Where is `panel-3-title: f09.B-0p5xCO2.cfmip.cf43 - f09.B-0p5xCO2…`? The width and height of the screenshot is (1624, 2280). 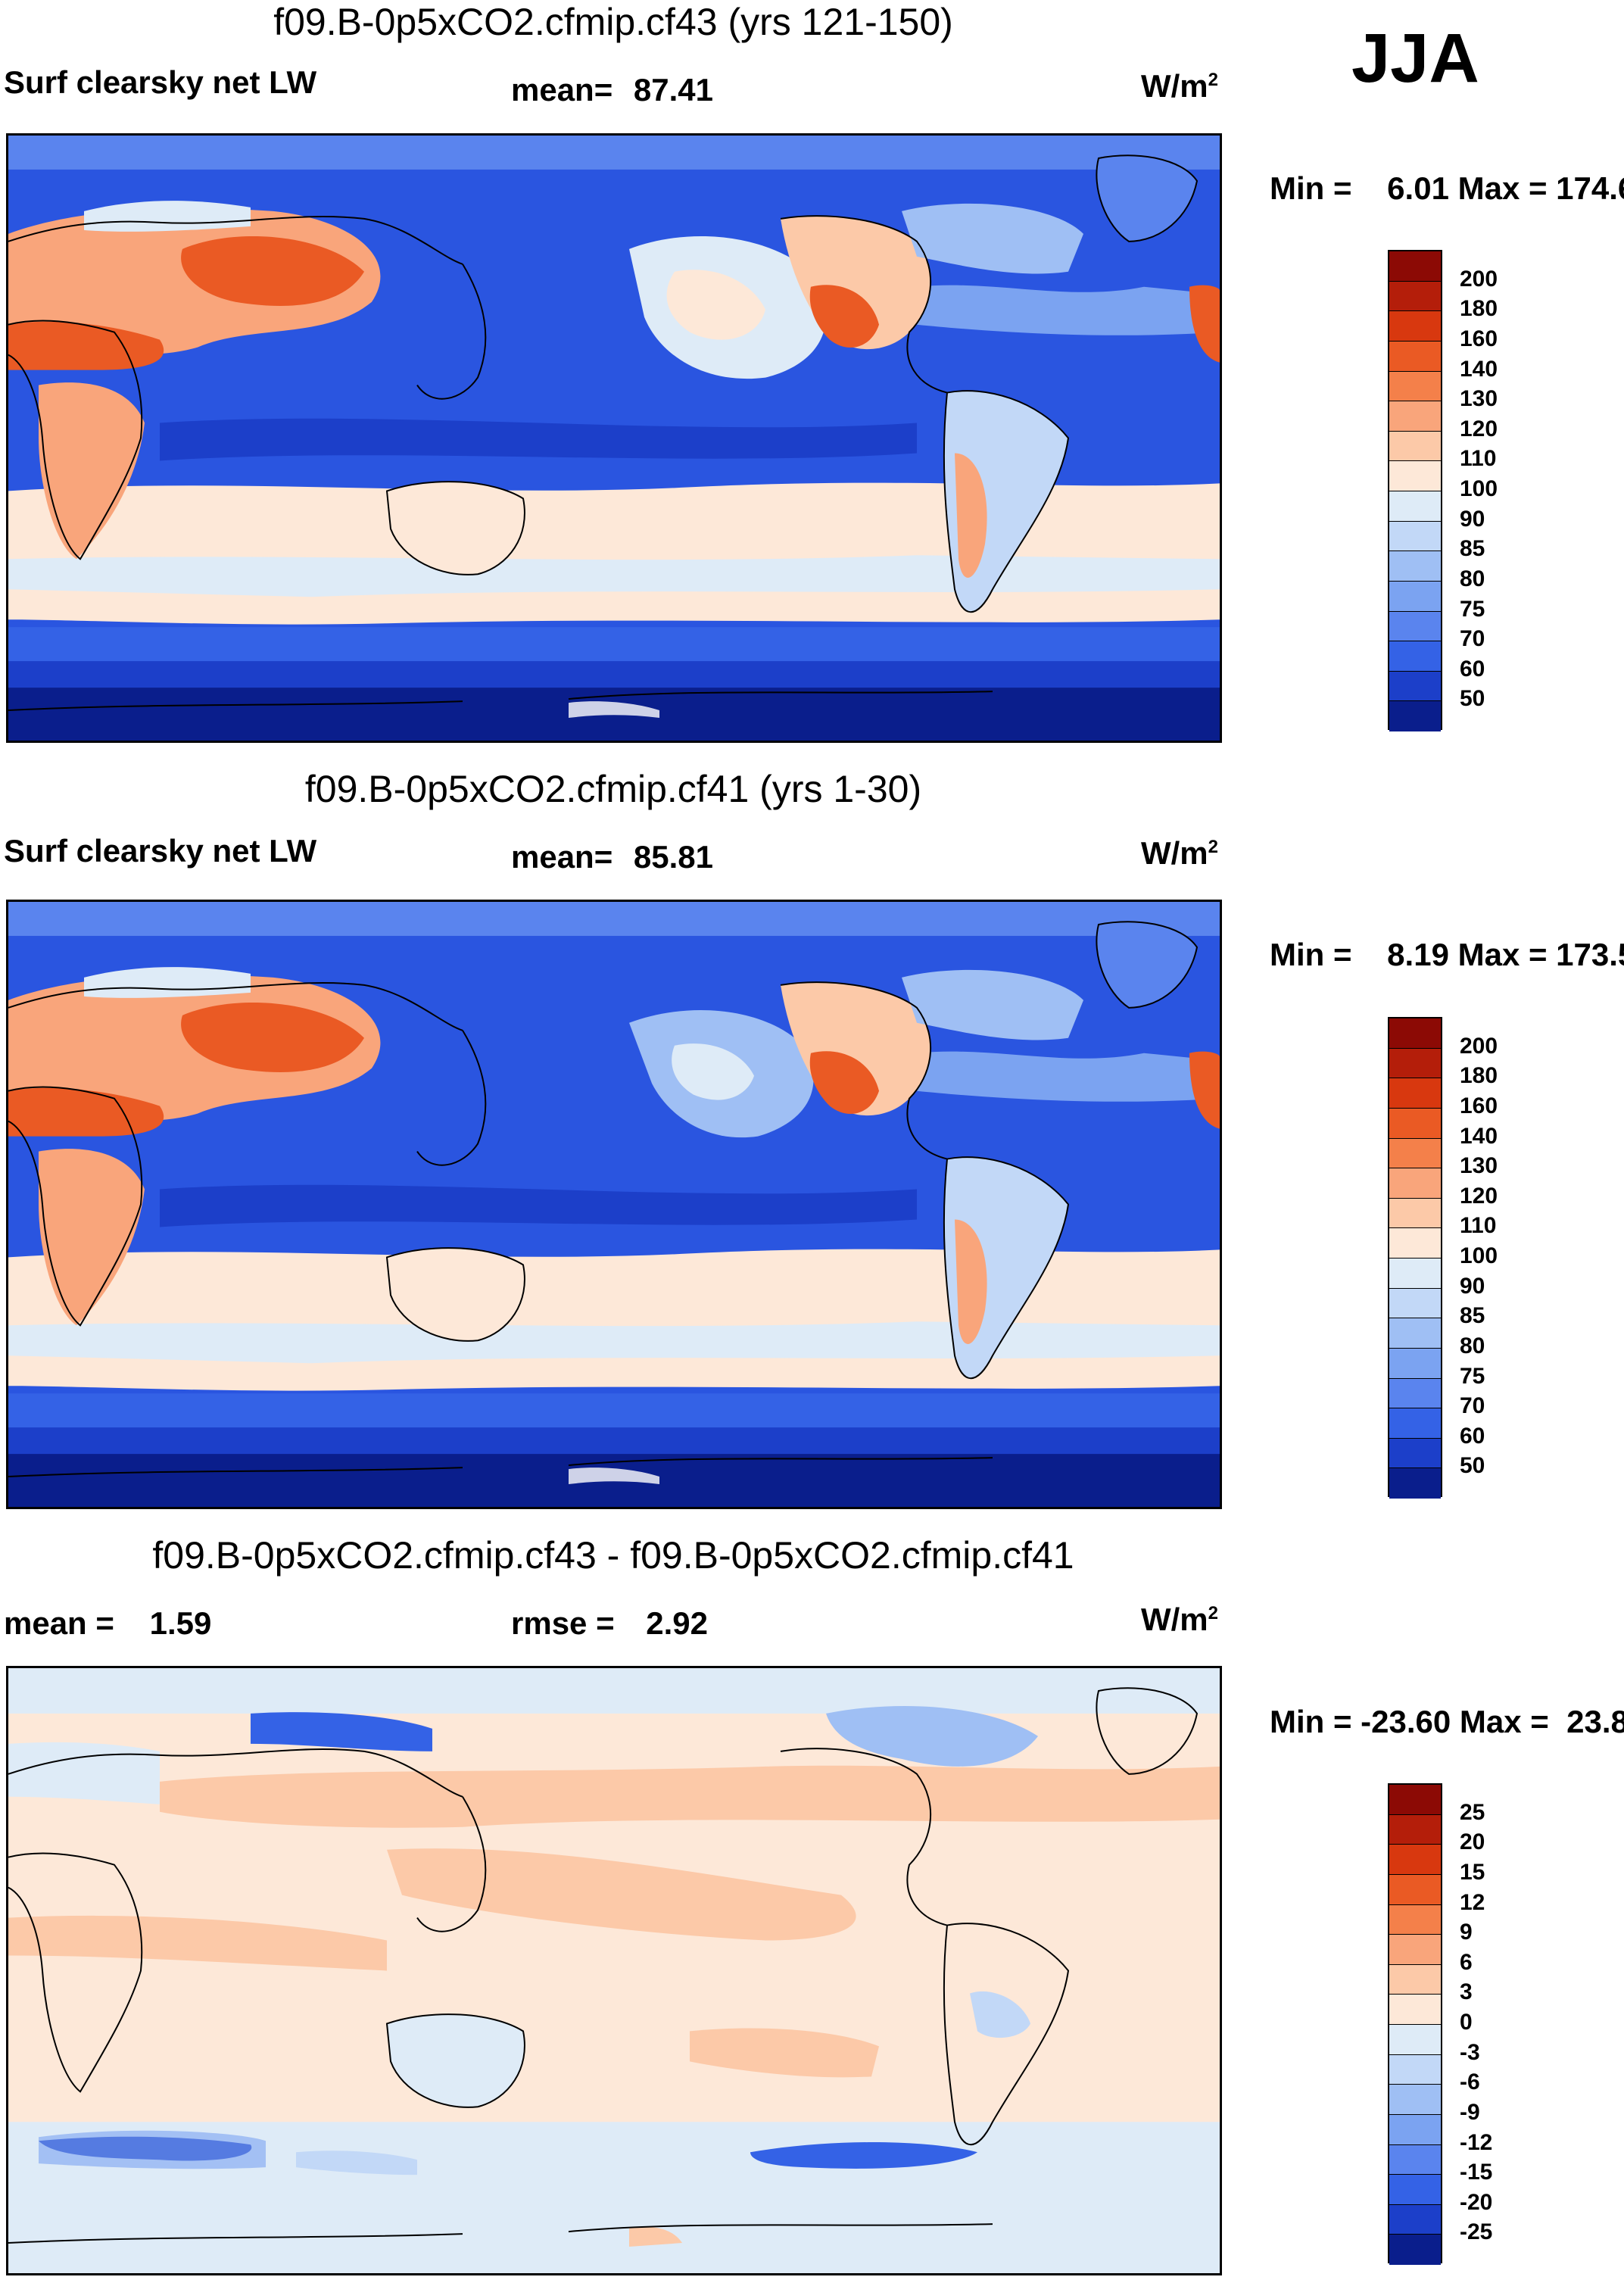 panel-3-title: f09.B-0p5xCO2.cfmip.cf43 - f09.B-0p5xCO2… is located at coordinates (613, 1555).